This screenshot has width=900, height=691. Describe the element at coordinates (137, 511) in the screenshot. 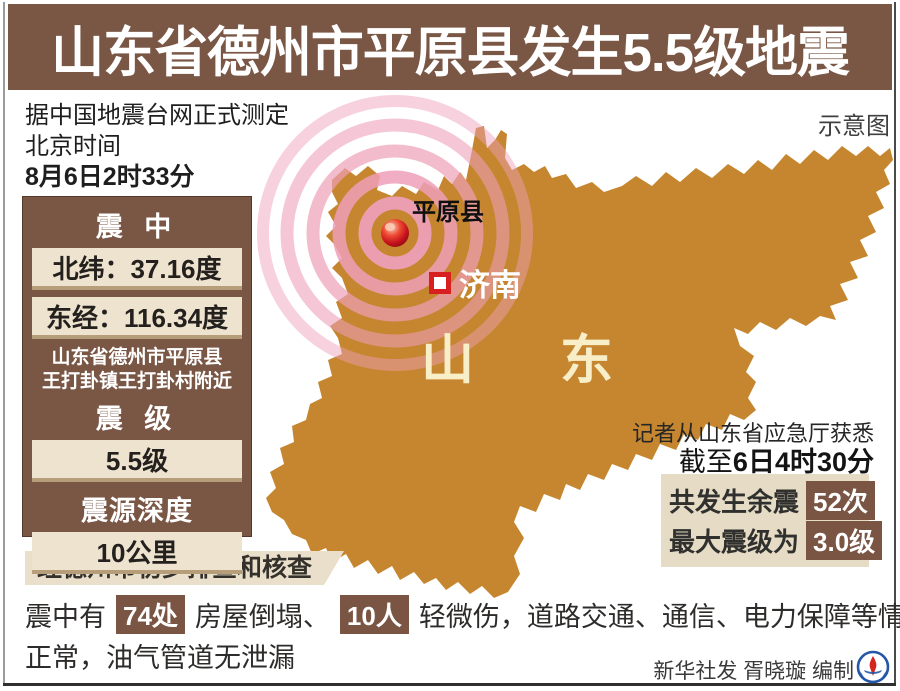

I see `panel-depth-title: 震源深度` at that location.